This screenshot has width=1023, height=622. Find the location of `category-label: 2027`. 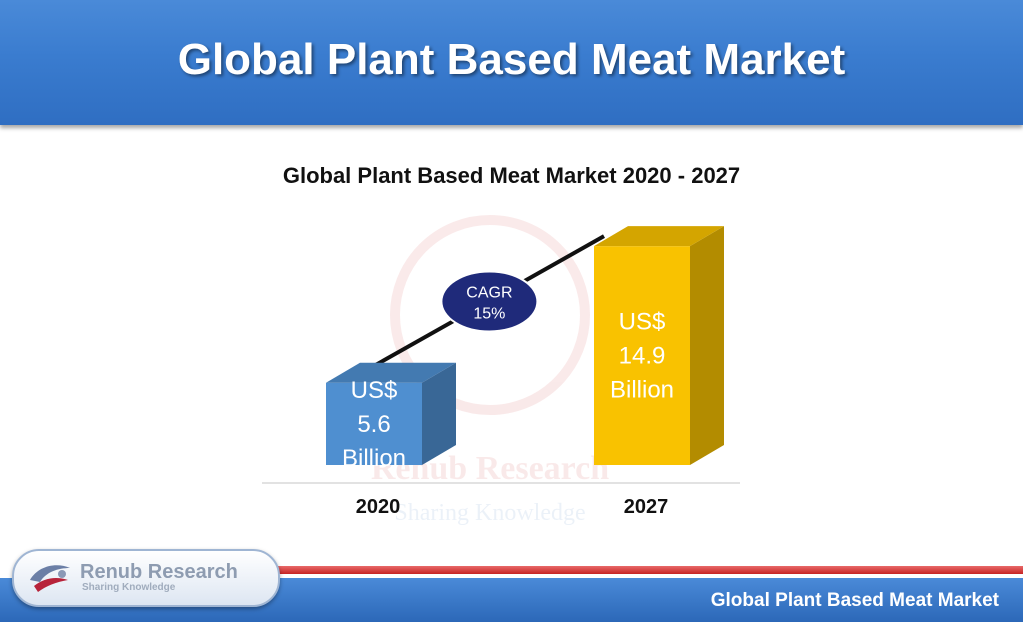

category-label: 2027 is located at coordinates (646, 507).